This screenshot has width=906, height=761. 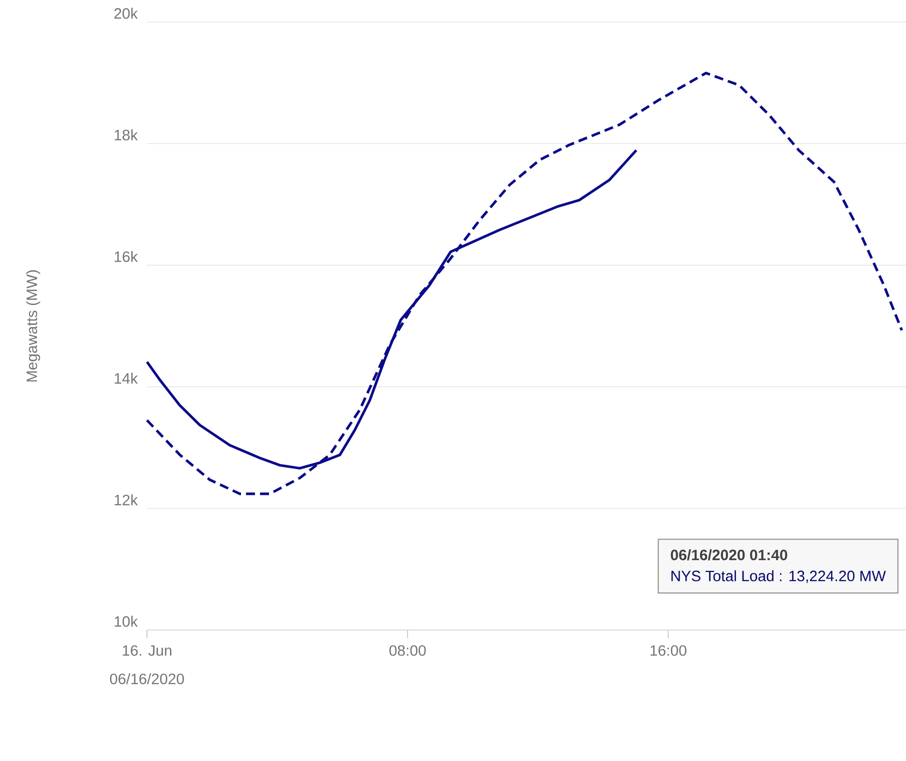 What do you see at coordinates (33, 326) in the screenshot?
I see `y-axis-title: Megawatts (MW)` at bounding box center [33, 326].